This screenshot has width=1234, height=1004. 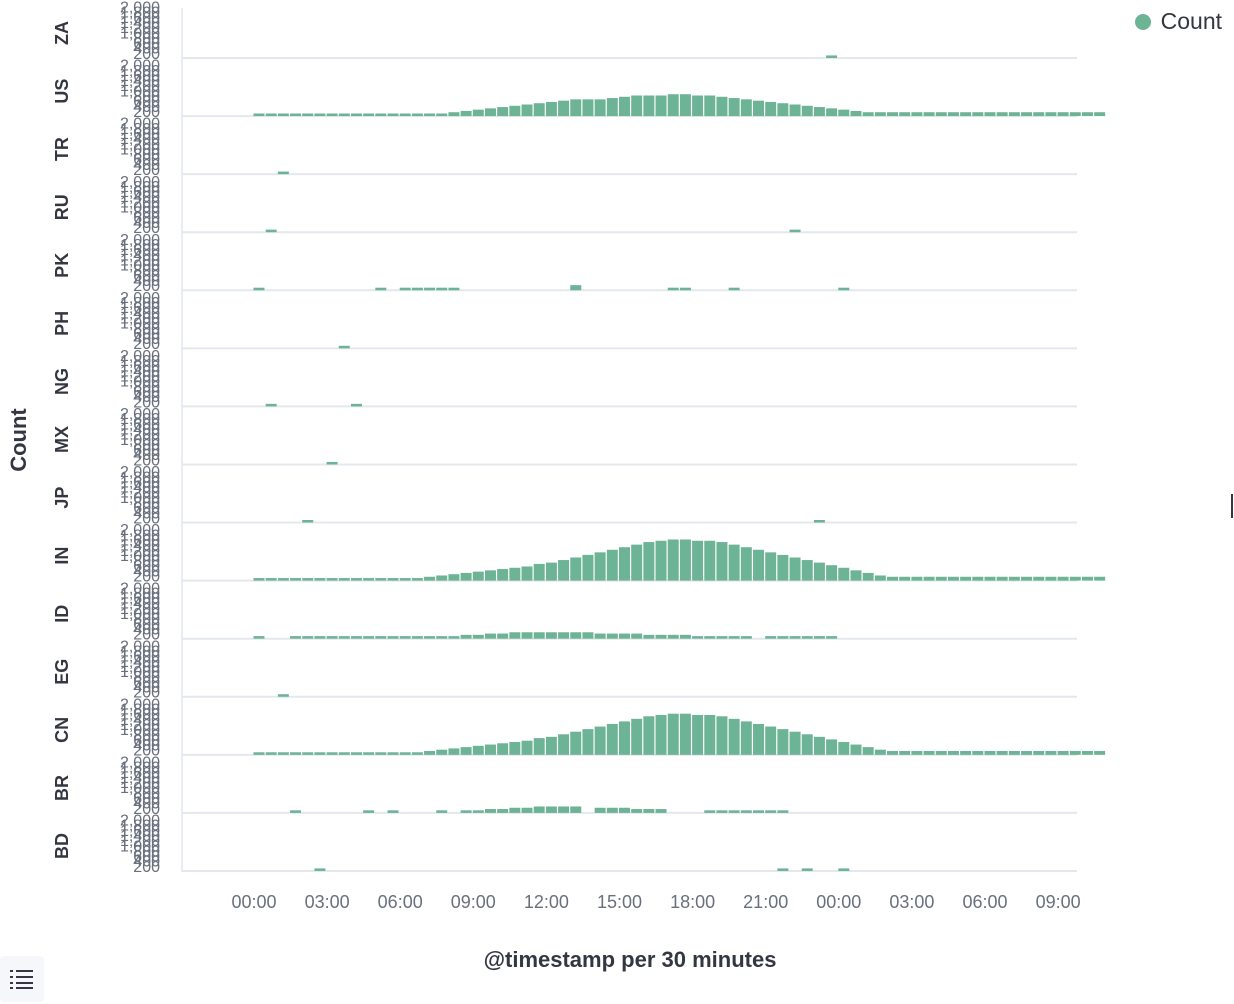 What do you see at coordinates (765, 902) in the screenshot?
I see `x-tick-label: 21:00` at bounding box center [765, 902].